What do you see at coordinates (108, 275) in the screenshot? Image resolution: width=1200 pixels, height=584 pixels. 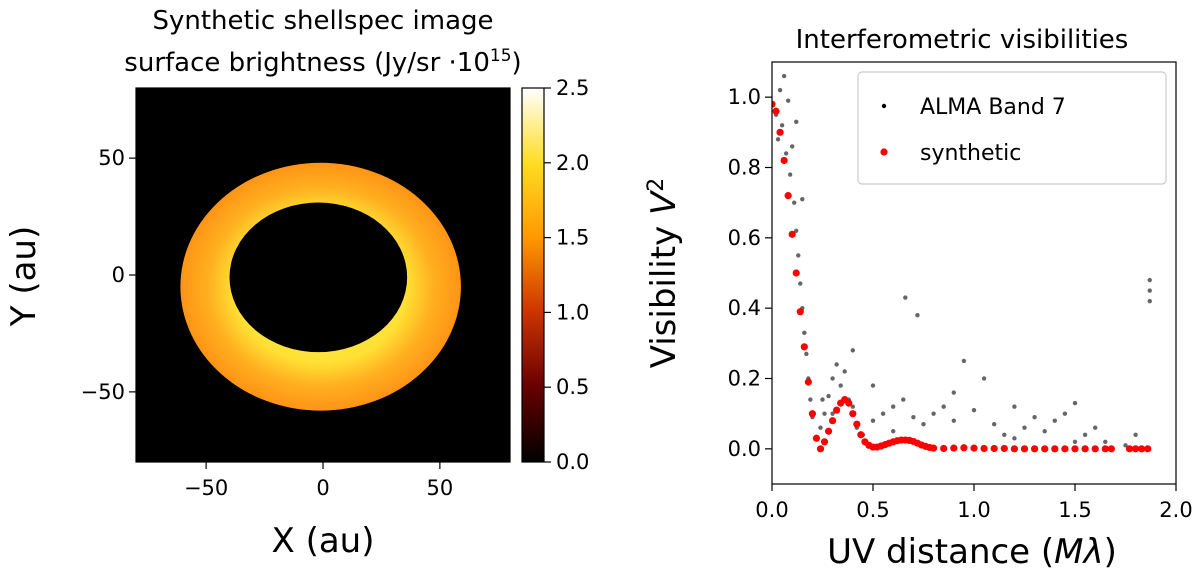 I see `image-y-ticks: −50 0 50` at bounding box center [108, 275].